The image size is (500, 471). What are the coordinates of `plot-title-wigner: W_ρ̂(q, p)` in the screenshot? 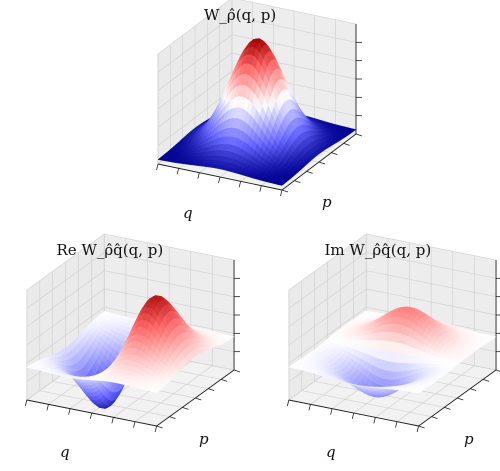 It's located at (240, 15).